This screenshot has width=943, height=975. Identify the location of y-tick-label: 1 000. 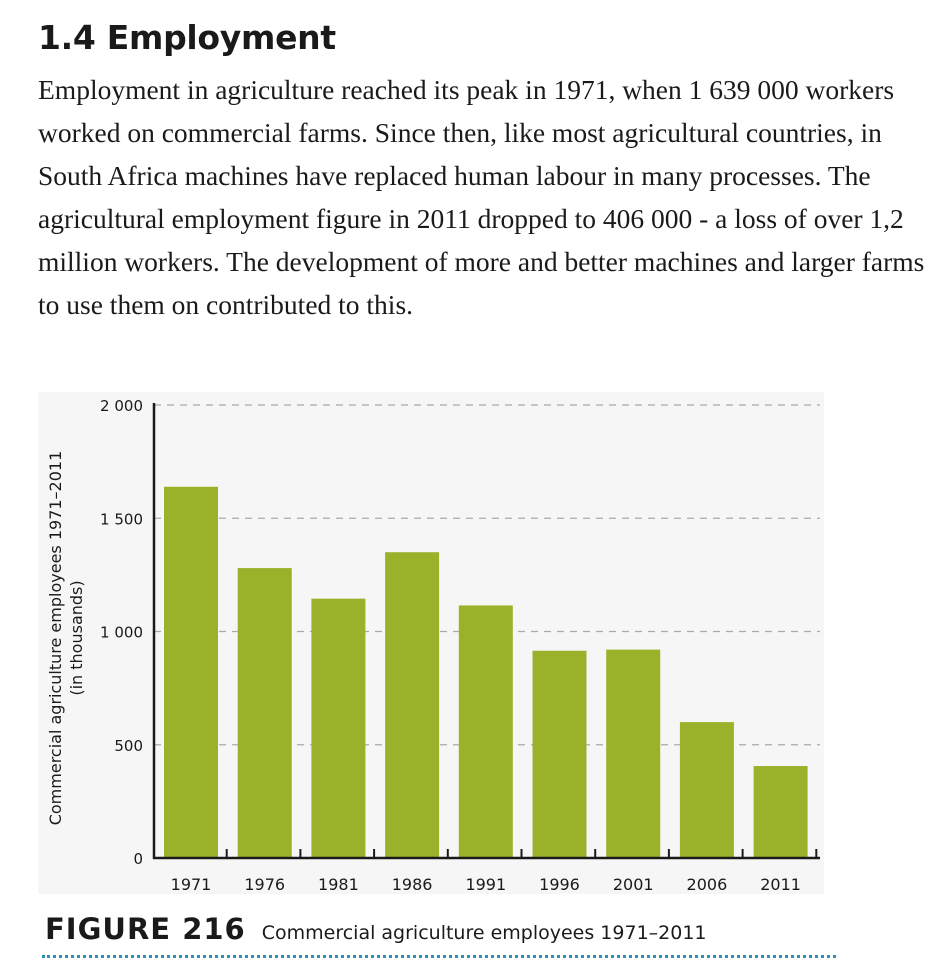
(121, 633).